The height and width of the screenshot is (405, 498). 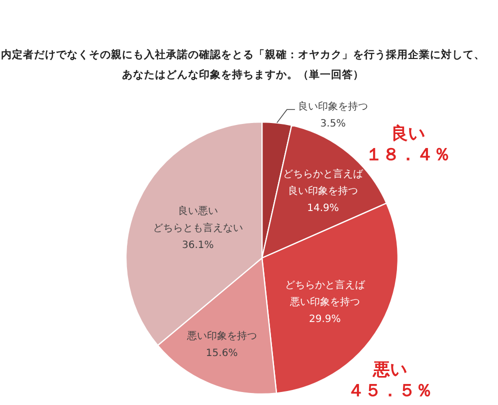 I want to click on data-label: 15.6%, so click(x=222, y=353).